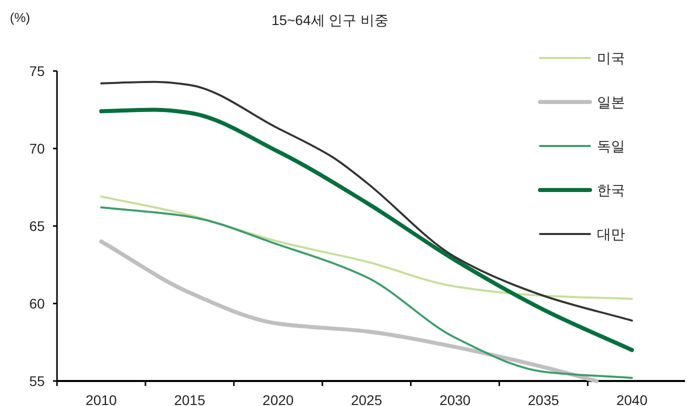 The height and width of the screenshot is (406, 687). What do you see at coordinates (611, 234) in the screenshot?
I see `legend-label: 대만` at bounding box center [611, 234].